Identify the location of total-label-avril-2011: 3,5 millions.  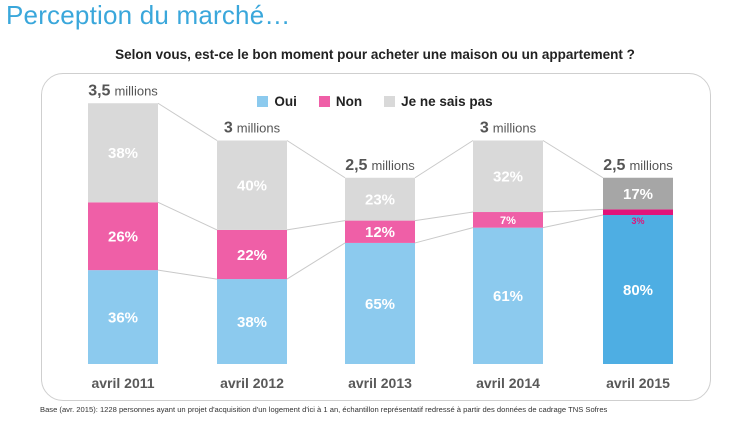
(123, 90).